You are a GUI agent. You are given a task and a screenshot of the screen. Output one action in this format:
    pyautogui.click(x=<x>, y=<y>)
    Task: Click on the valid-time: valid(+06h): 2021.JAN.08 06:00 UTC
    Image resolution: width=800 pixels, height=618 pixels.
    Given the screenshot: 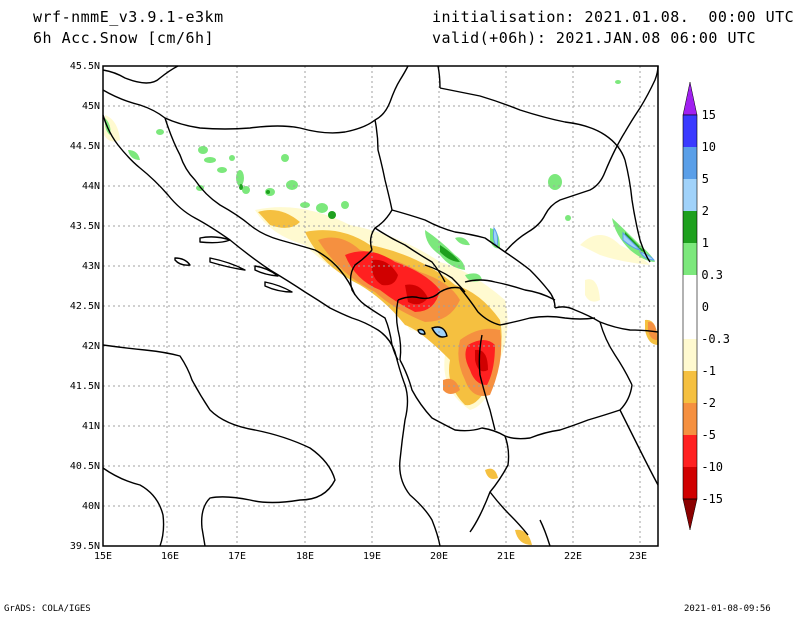 What is the action you would take?
    pyautogui.click(x=594, y=38)
    